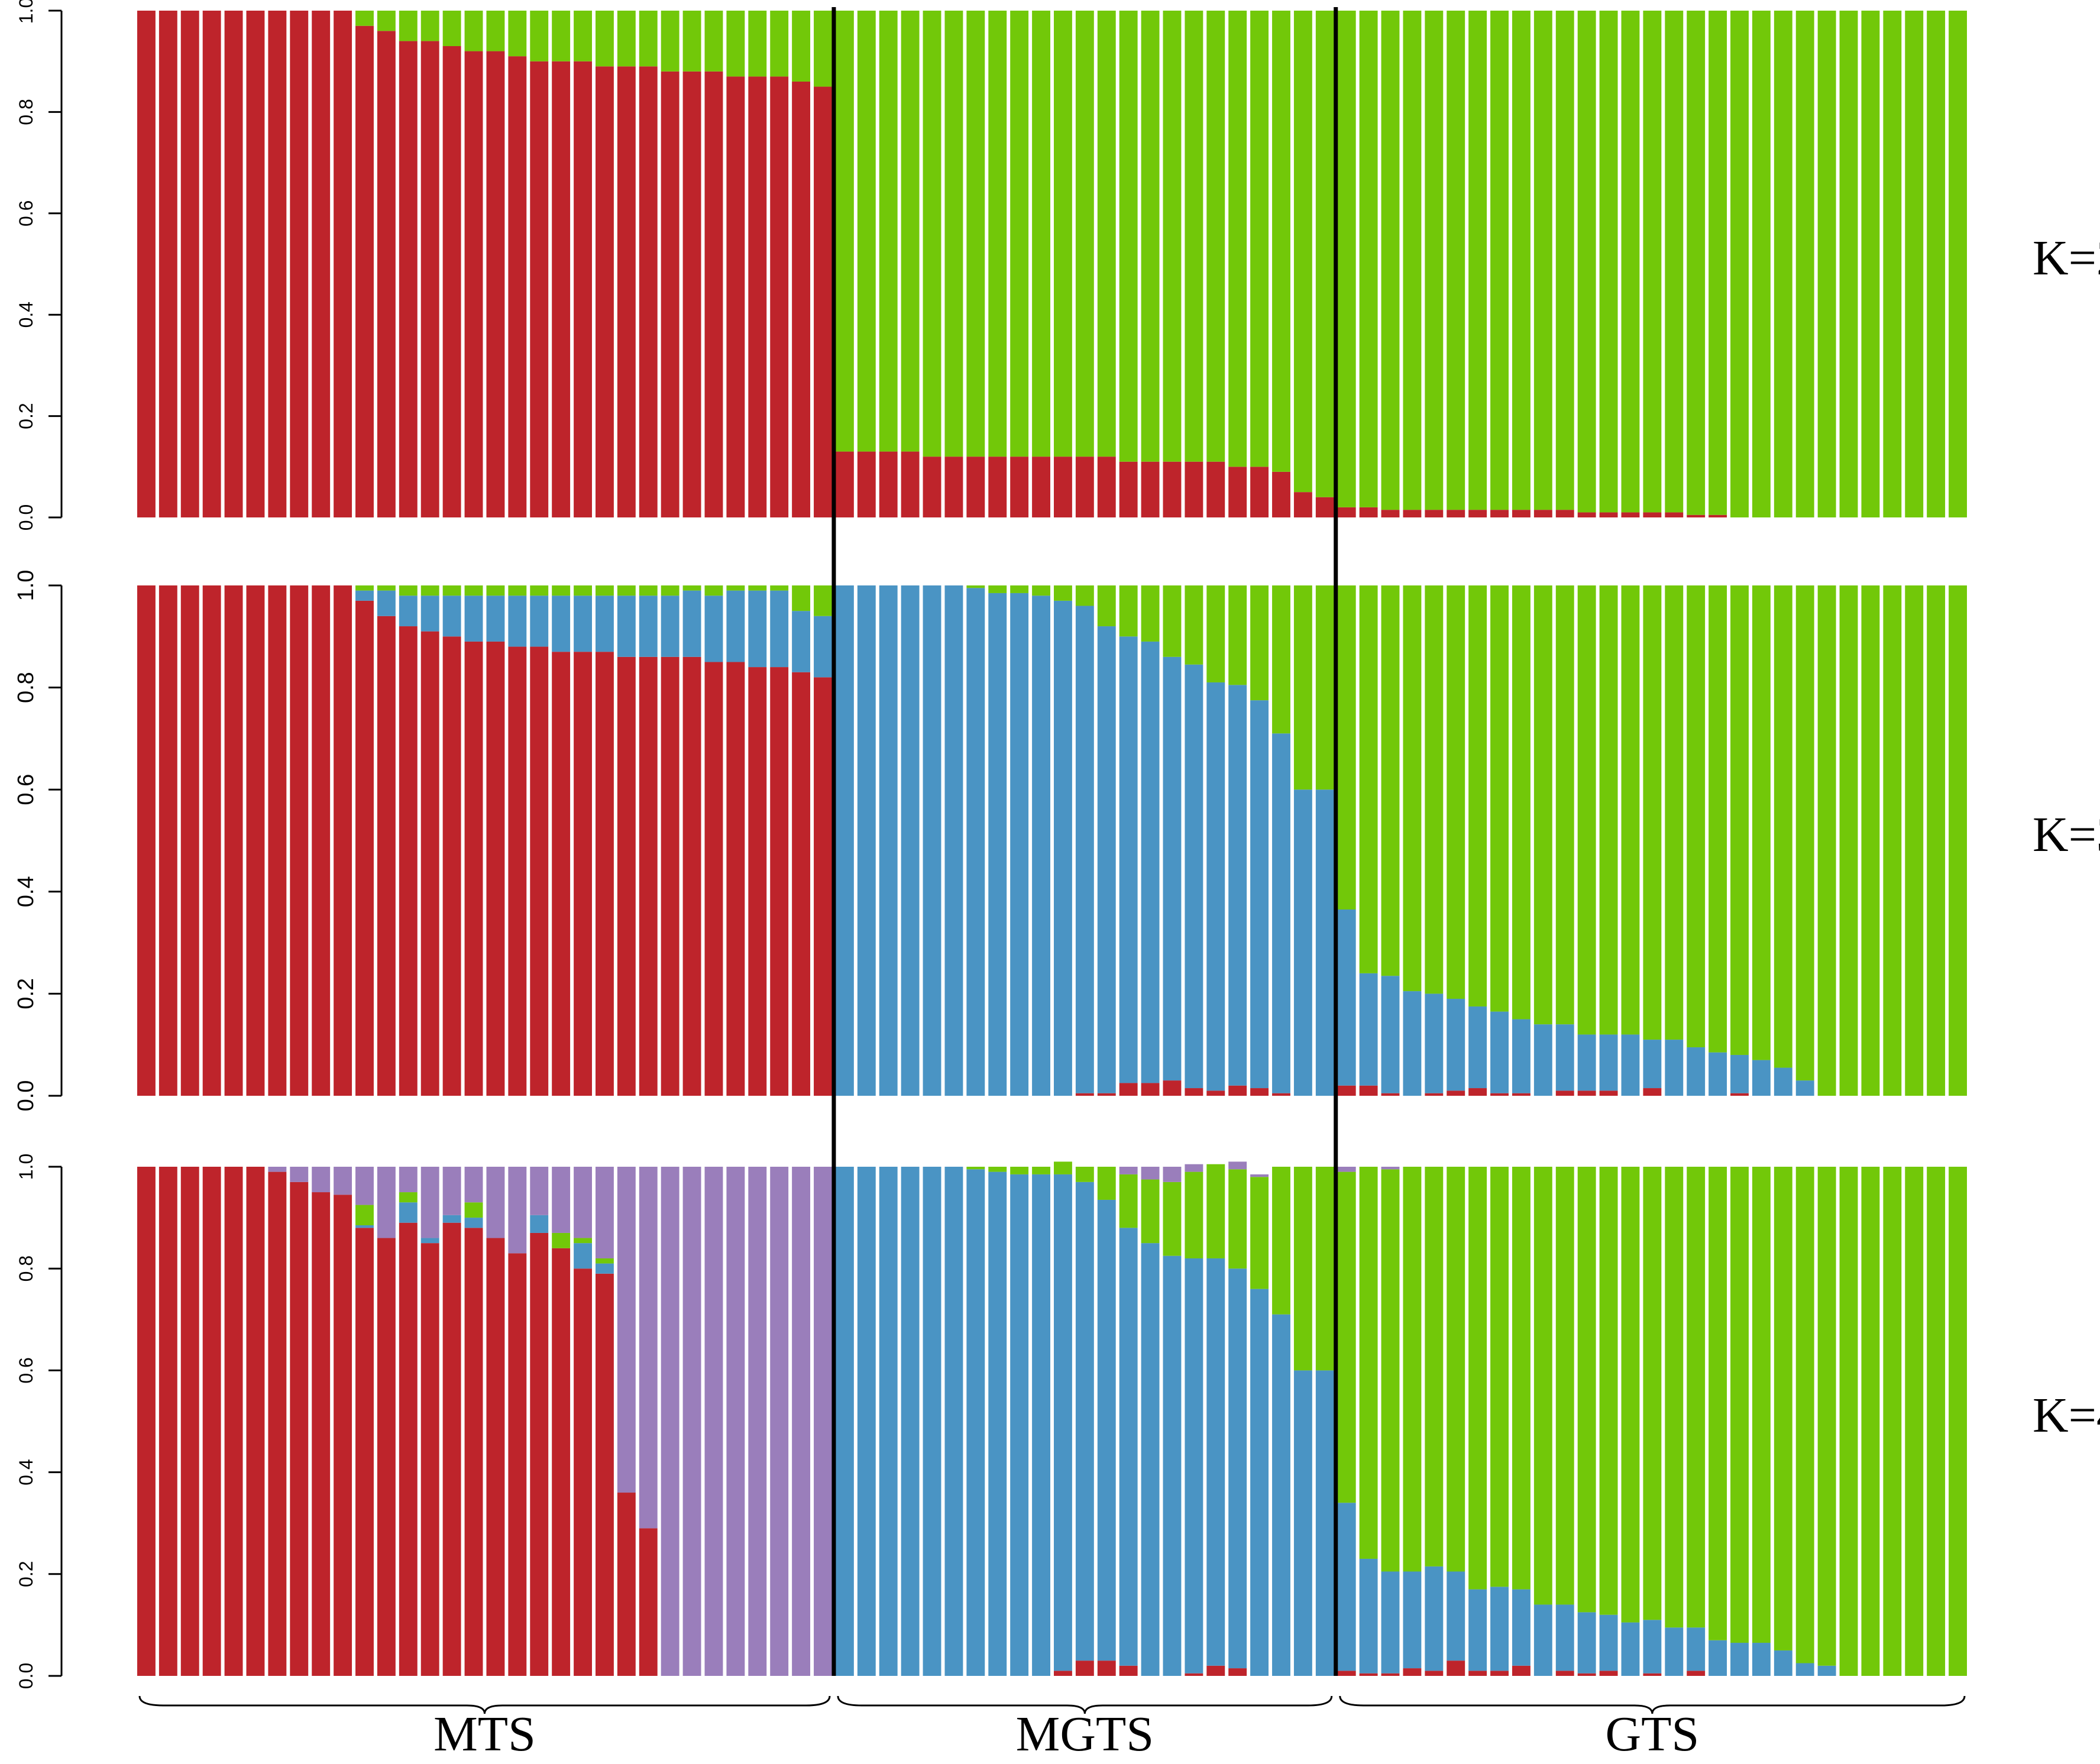 This screenshot has width=2100, height=1764. What do you see at coordinates (26, 585) in the screenshot?
I see `y-tick-label: 1.0` at bounding box center [26, 585].